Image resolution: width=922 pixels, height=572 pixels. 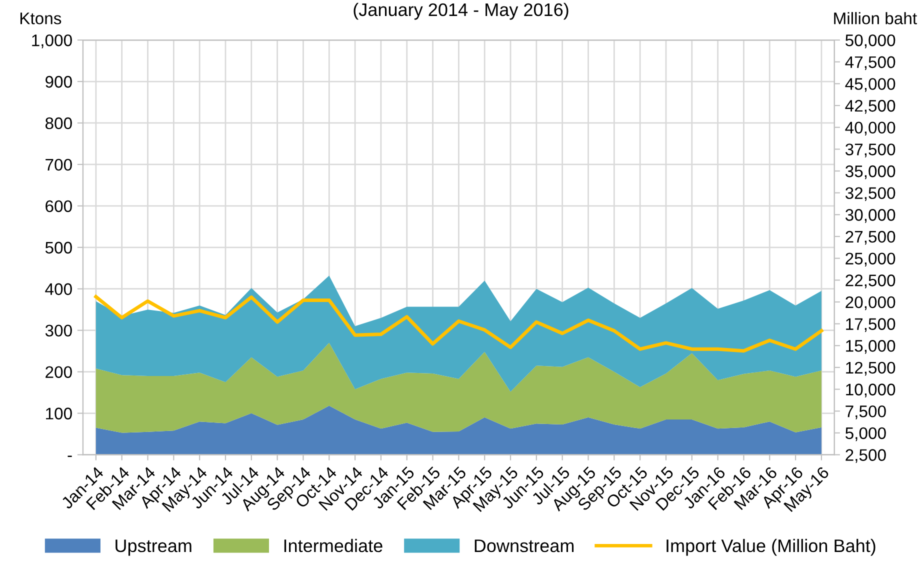 What do you see at coordinates (333, 545) in the screenshot?
I see `legend-label: Intermediate` at bounding box center [333, 545].